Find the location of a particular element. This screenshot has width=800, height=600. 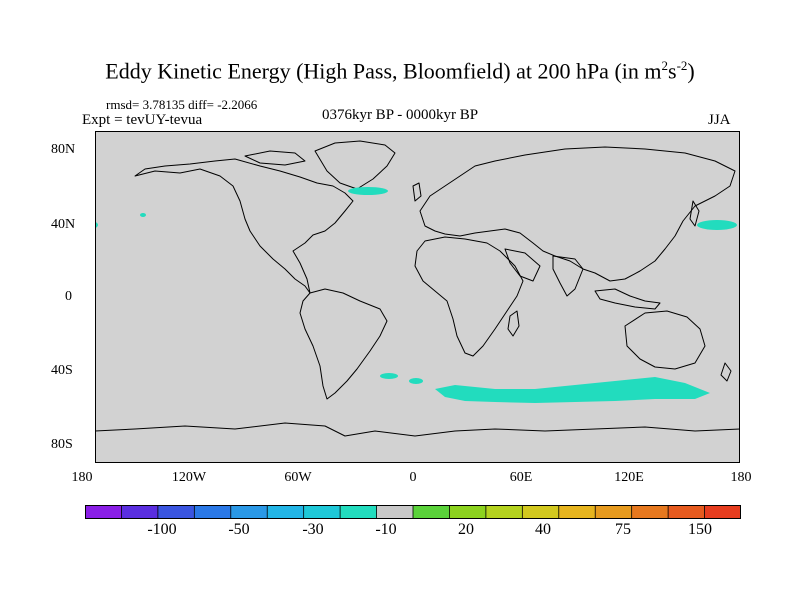

anomaly-north-atlantic is located at coordinates (368, 191).